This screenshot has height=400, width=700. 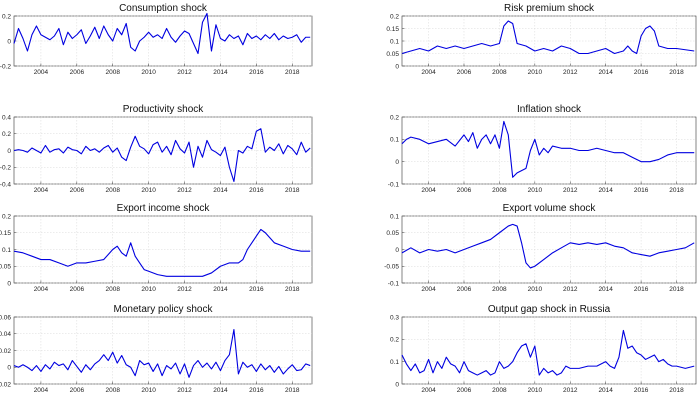 What do you see at coordinates (549, 8) in the screenshot?
I see `chart-title: Risk premium shock` at bounding box center [549, 8].